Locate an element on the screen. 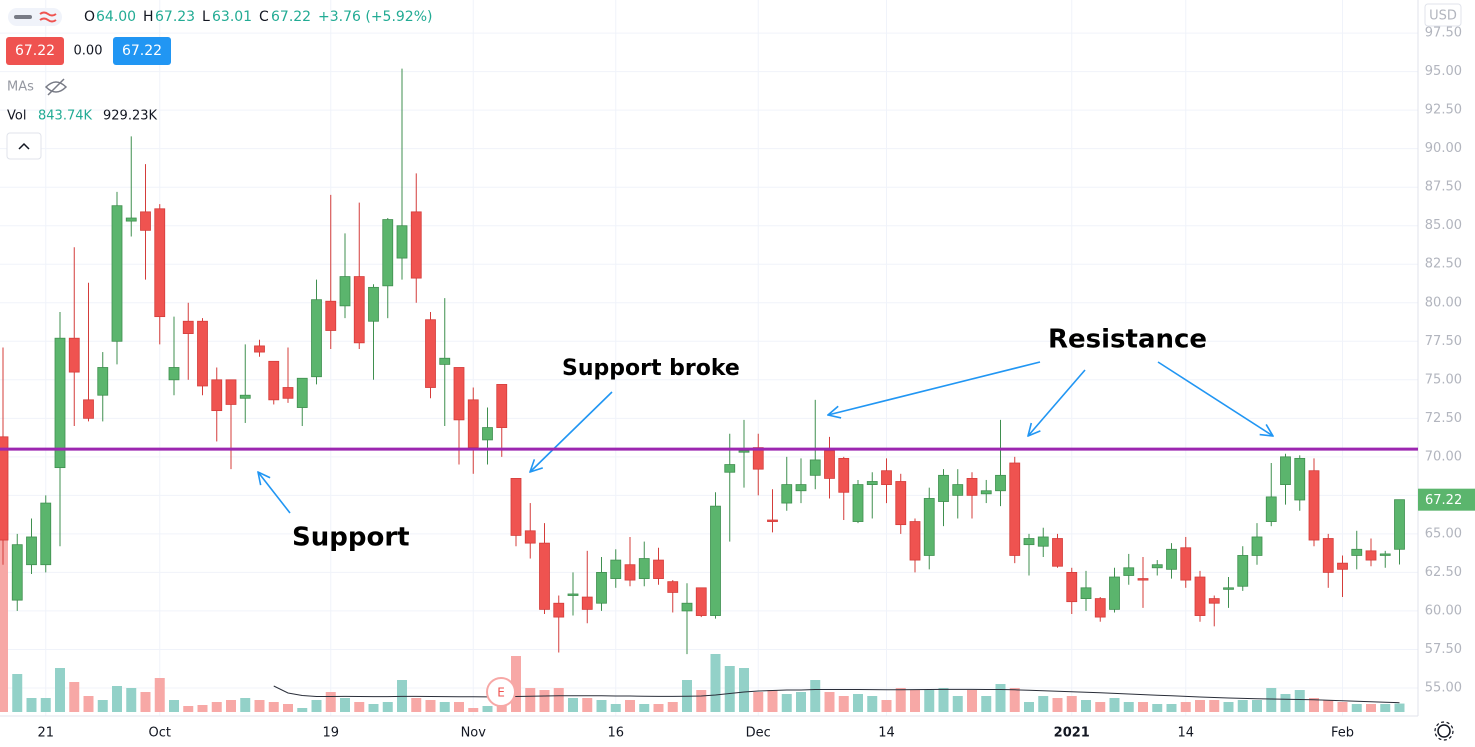 The width and height of the screenshot is (1475, 747). indicator-name: MAs is located at coordinates (20, 87).